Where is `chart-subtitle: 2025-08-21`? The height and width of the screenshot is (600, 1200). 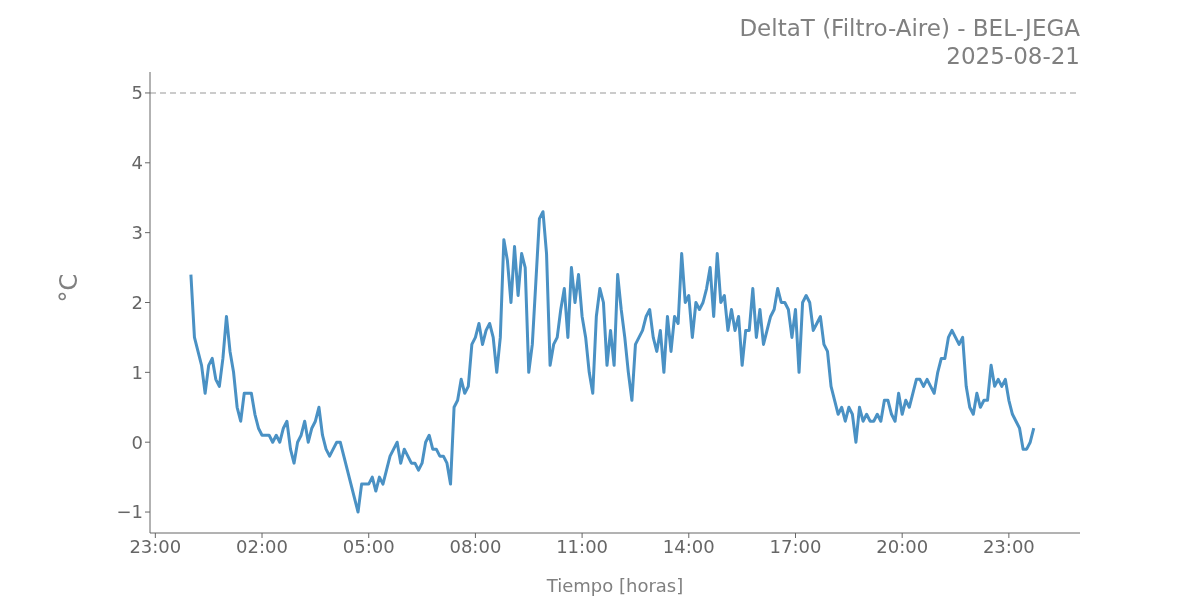 chart-subtitle: 2025-08-21 is located at coordinates (1012, 56).